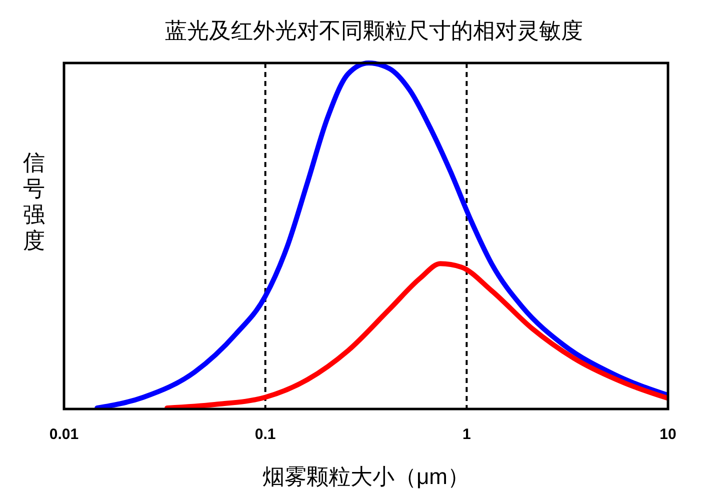 Image resolution: width=716 pixels, height=504 pixels. I want to click on x-tick-label: 10, so click(668, 434).